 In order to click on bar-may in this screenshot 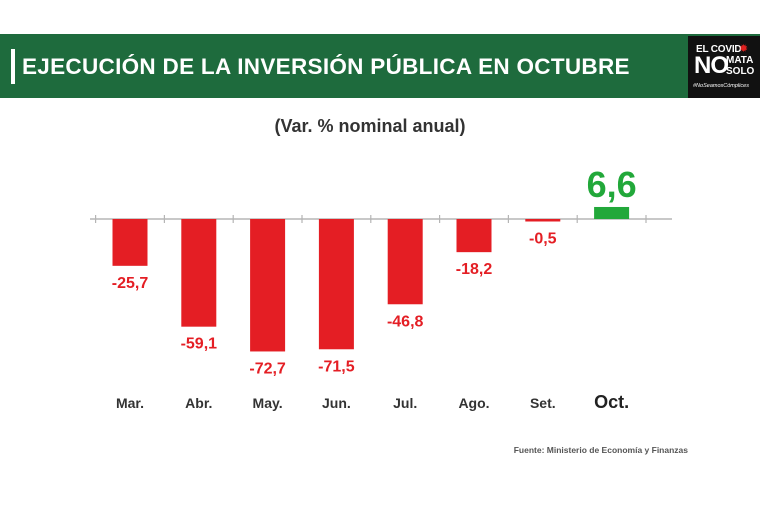, I will do `click(268, 285)`.